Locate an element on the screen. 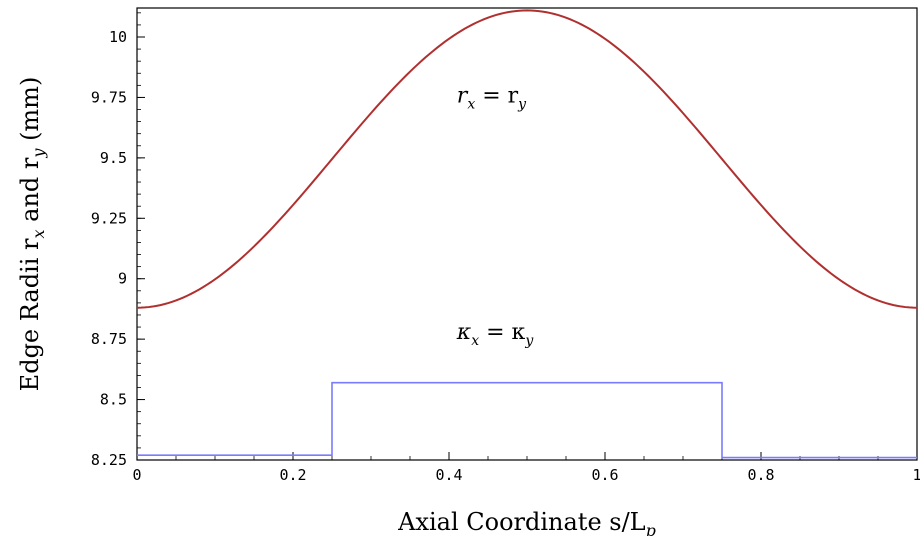  x-axis-title-main: Axial Coordinate s/L is located at coordinates (521, 522).